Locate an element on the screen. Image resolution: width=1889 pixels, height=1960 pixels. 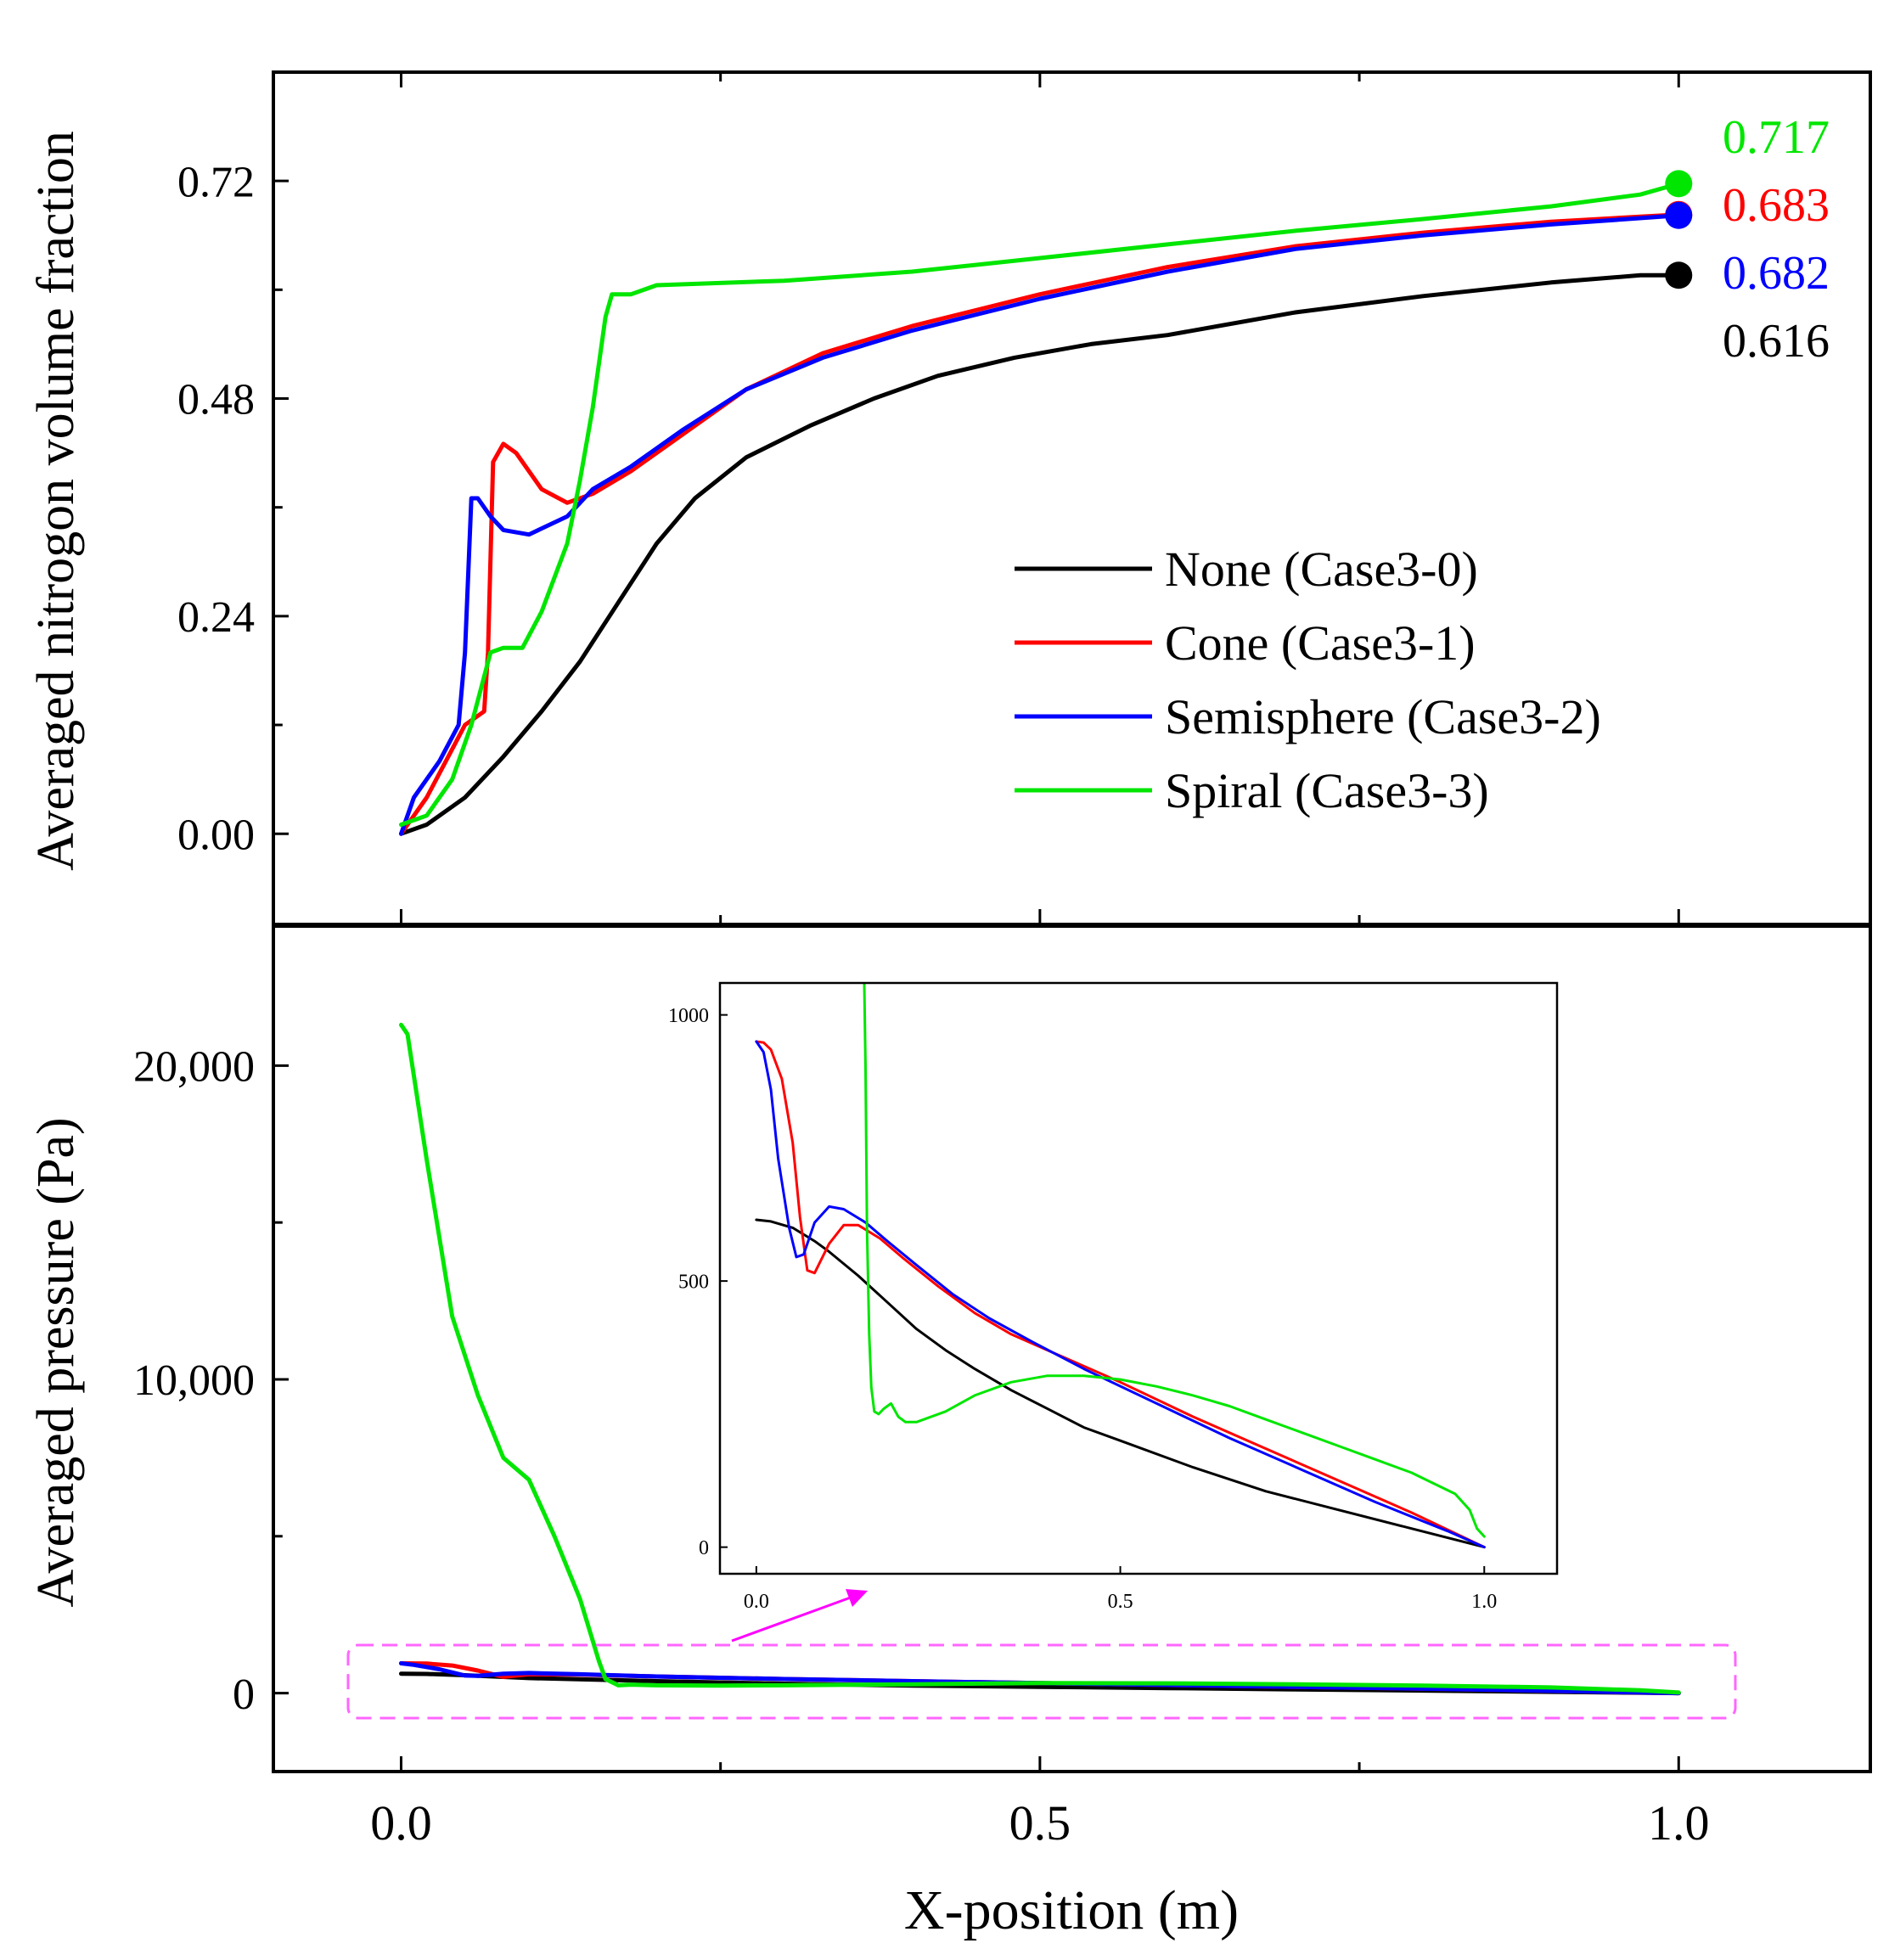
top-y-axis-label: Averaged nitrogon volume fraction is located at coordinates (56, 501).